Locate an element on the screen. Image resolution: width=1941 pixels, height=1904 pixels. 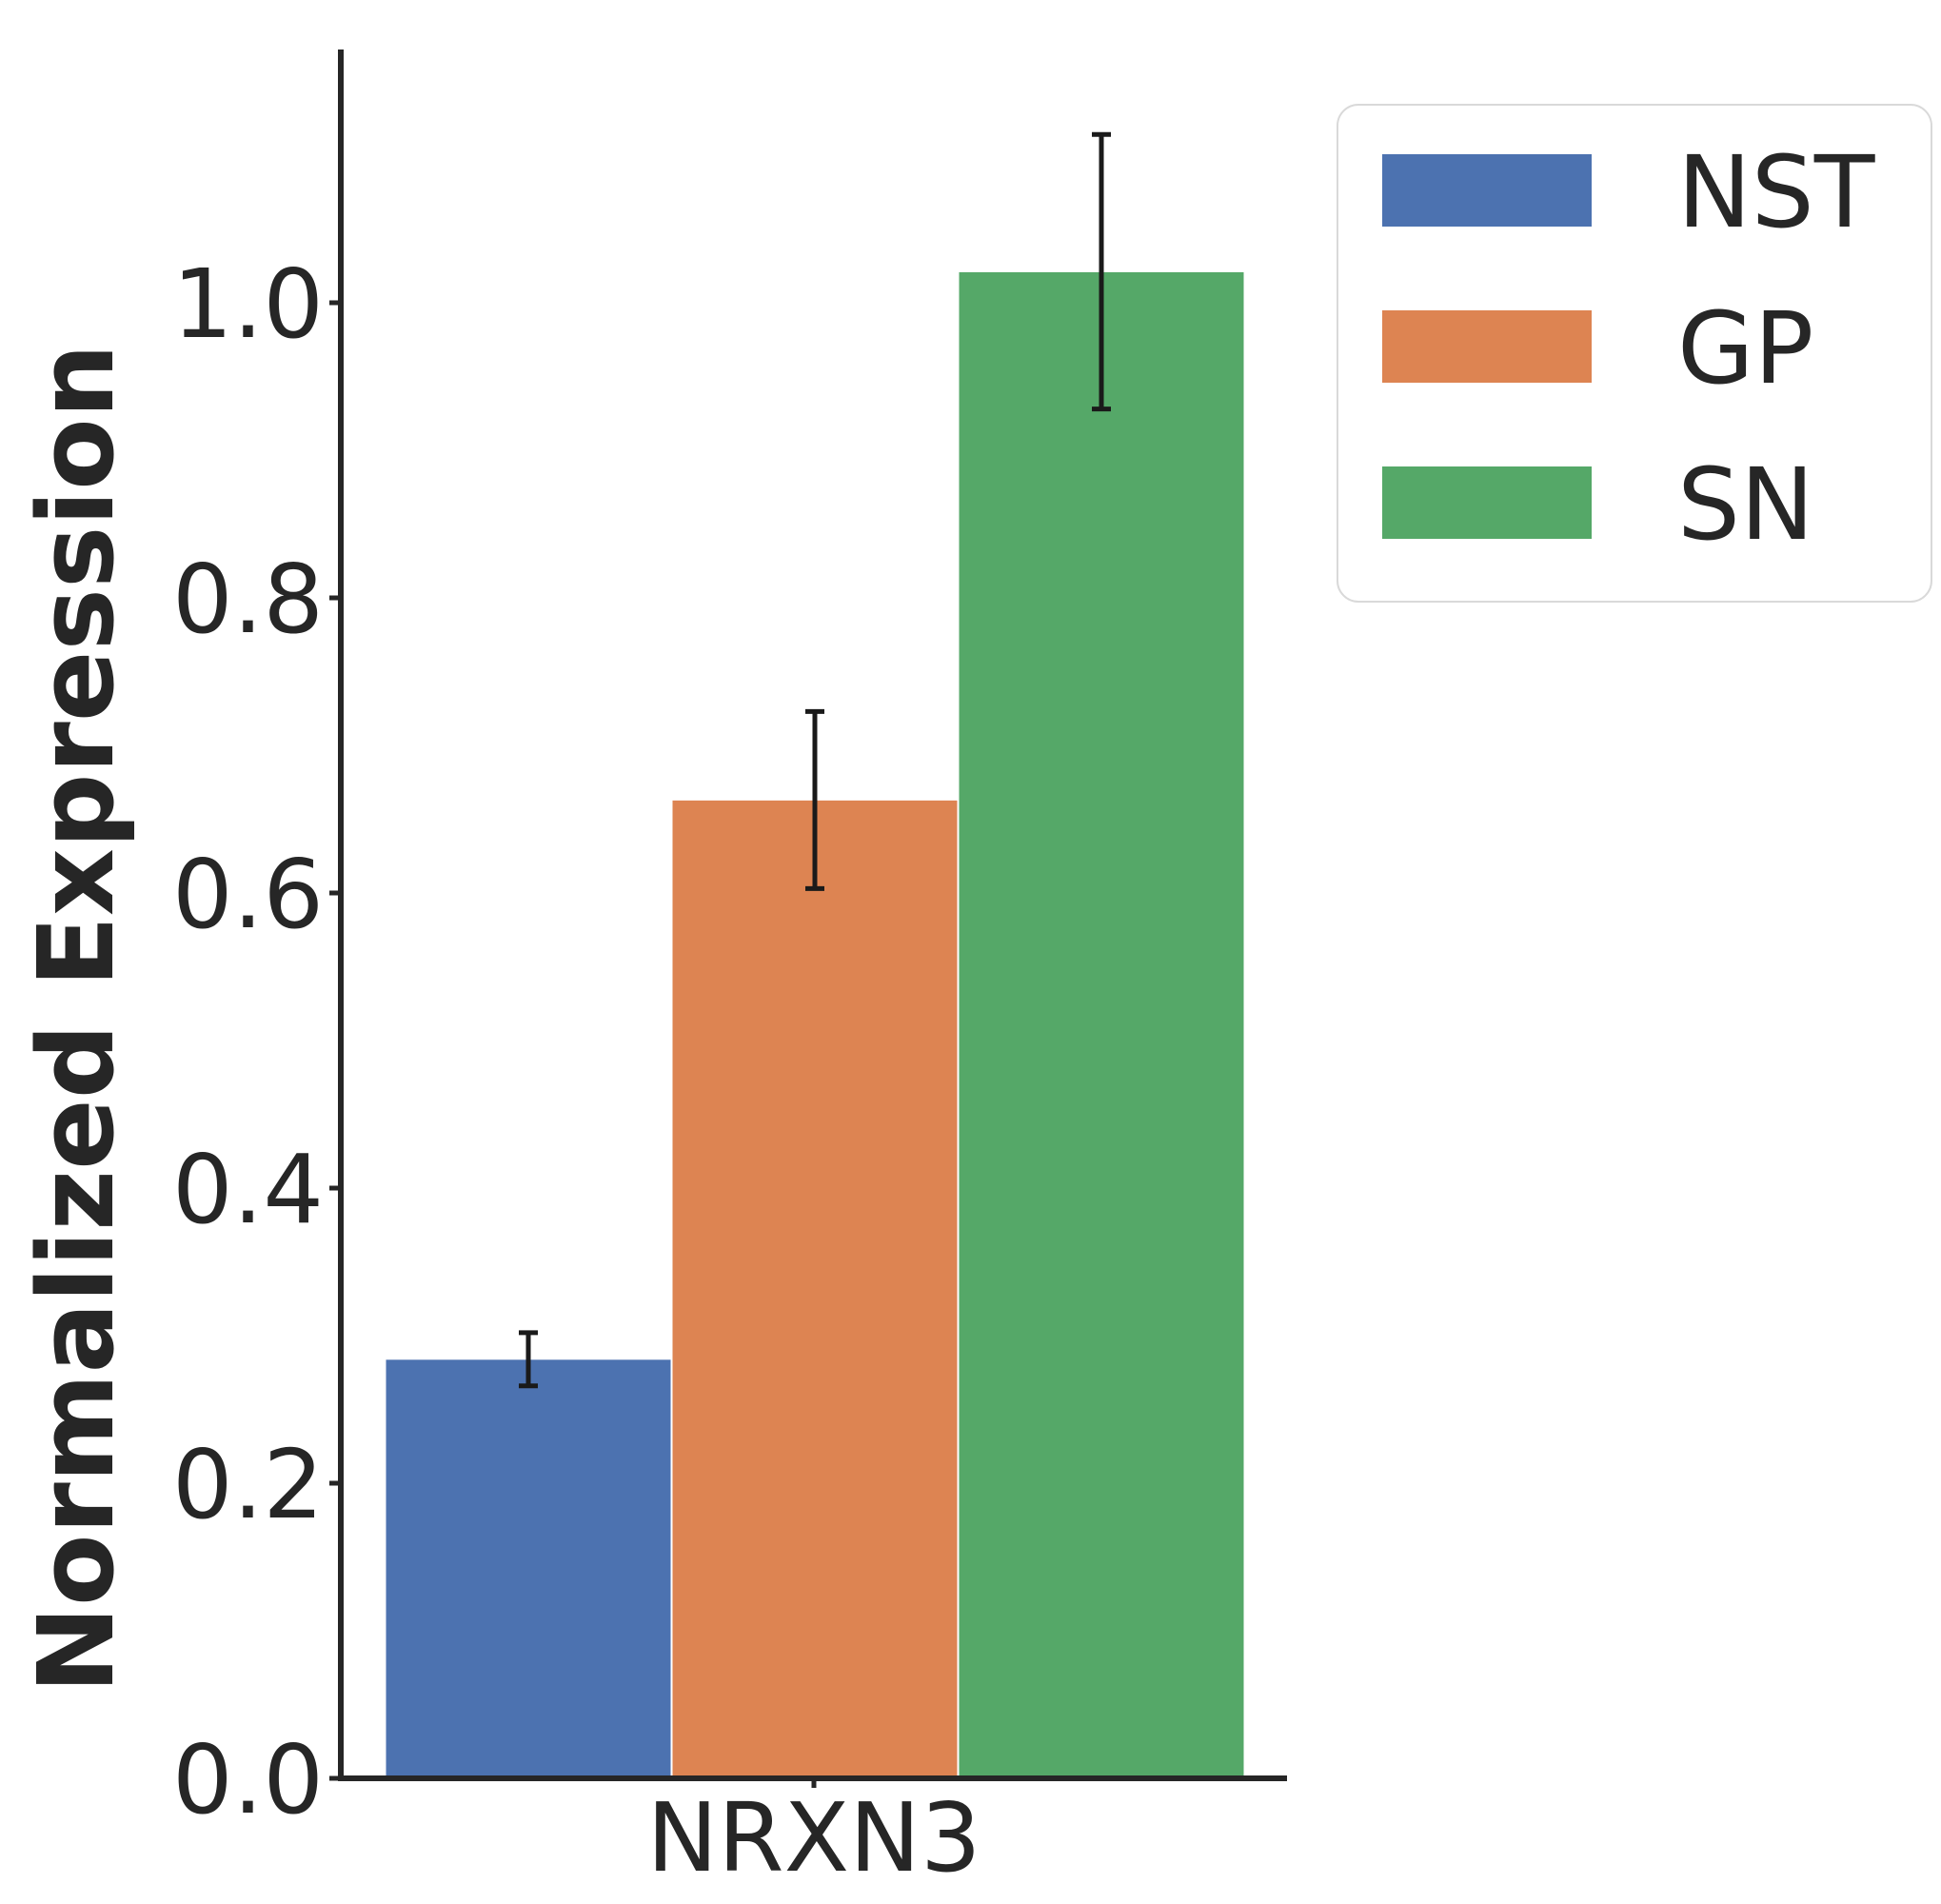
y-tick-label: 0.4 is located at coordinates (248, 1189).